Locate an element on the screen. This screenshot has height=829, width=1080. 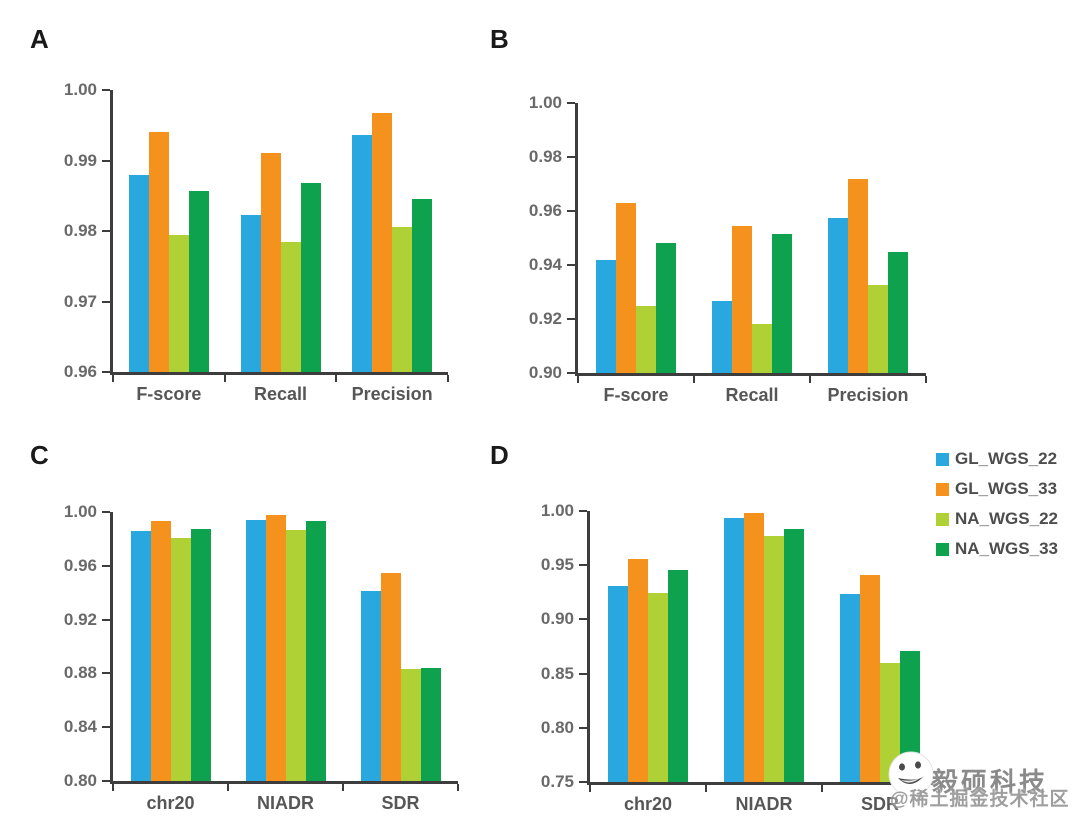
bar-gl_wgs_22-f-score is located at coordinates (606, 316).